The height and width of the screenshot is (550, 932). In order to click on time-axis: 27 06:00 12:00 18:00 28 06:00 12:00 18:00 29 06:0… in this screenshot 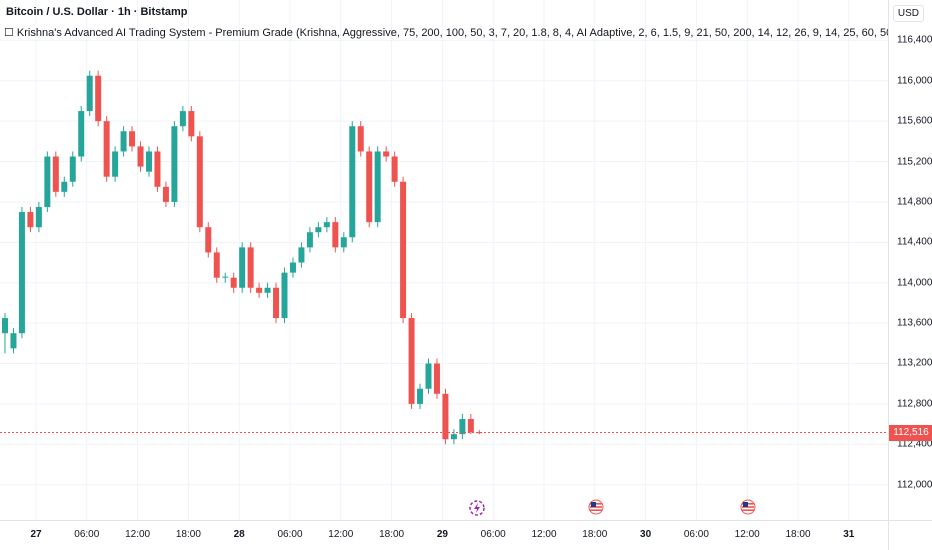, I will do `click(444, 535)`.